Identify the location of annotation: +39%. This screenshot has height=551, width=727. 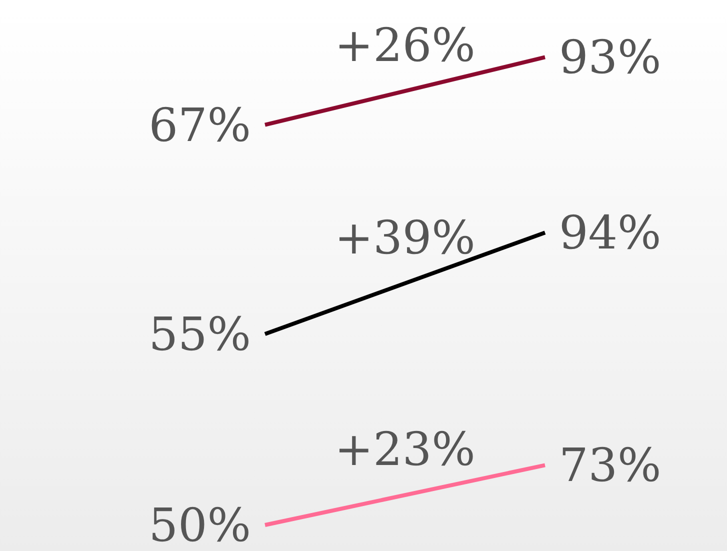
(405, 237).